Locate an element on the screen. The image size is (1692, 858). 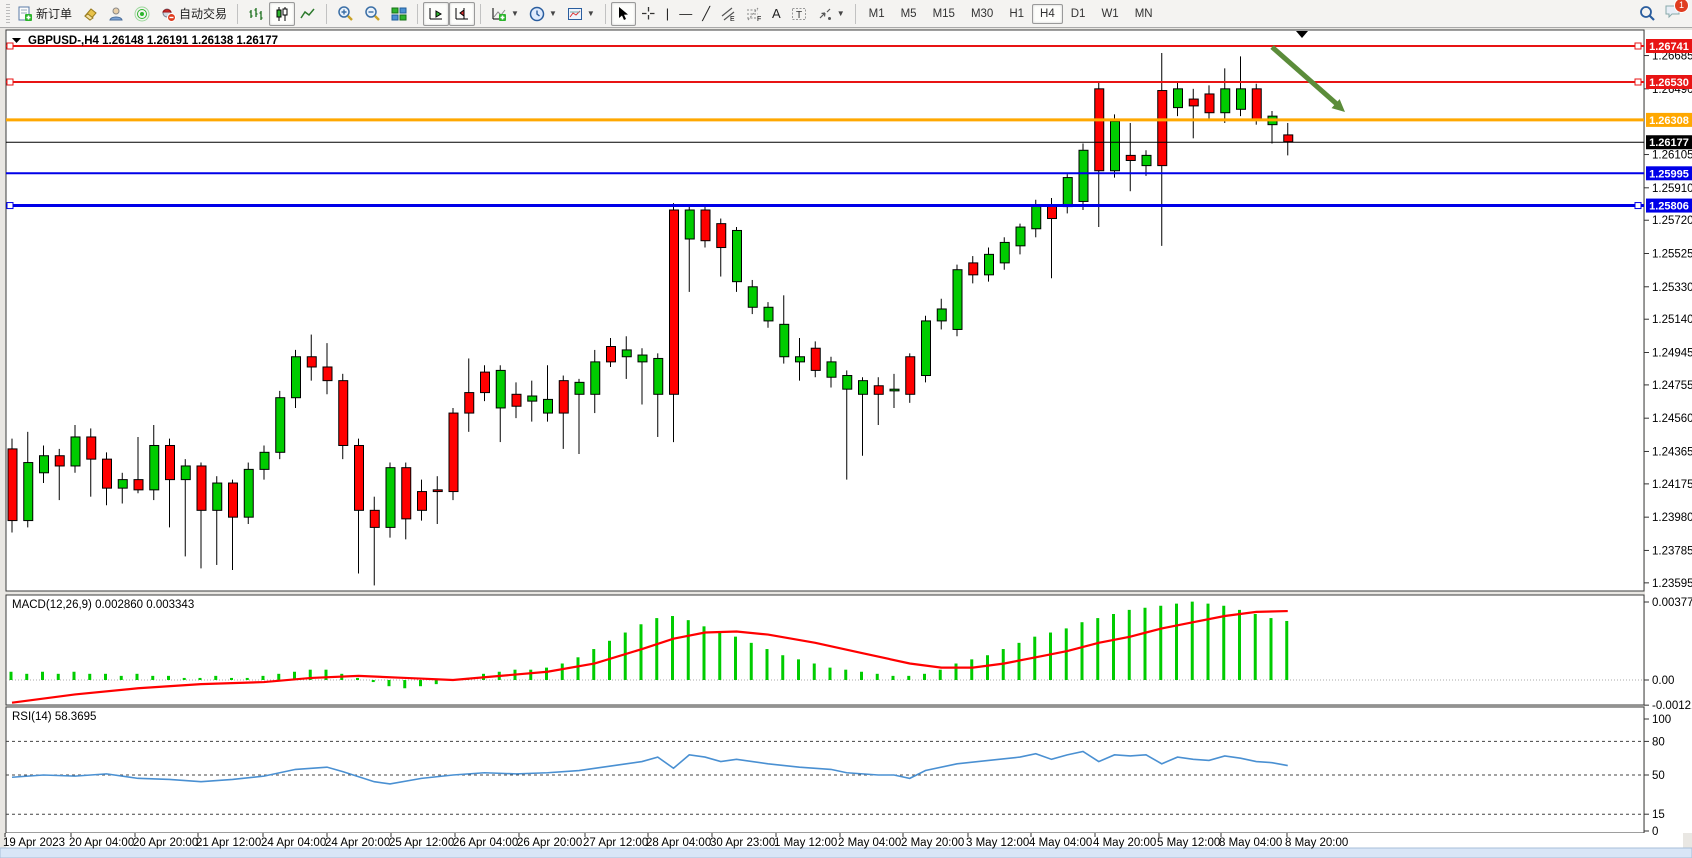
scroll-end-marker-icon is located at coordinates (1302, 34).